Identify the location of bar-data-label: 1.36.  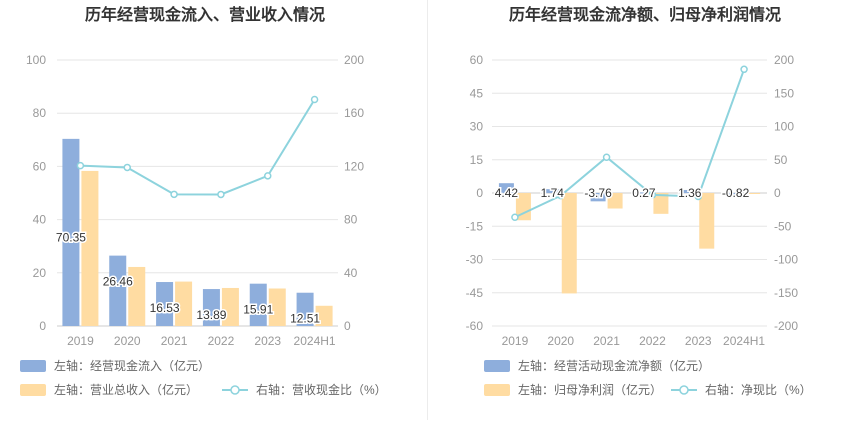
(690, 193).